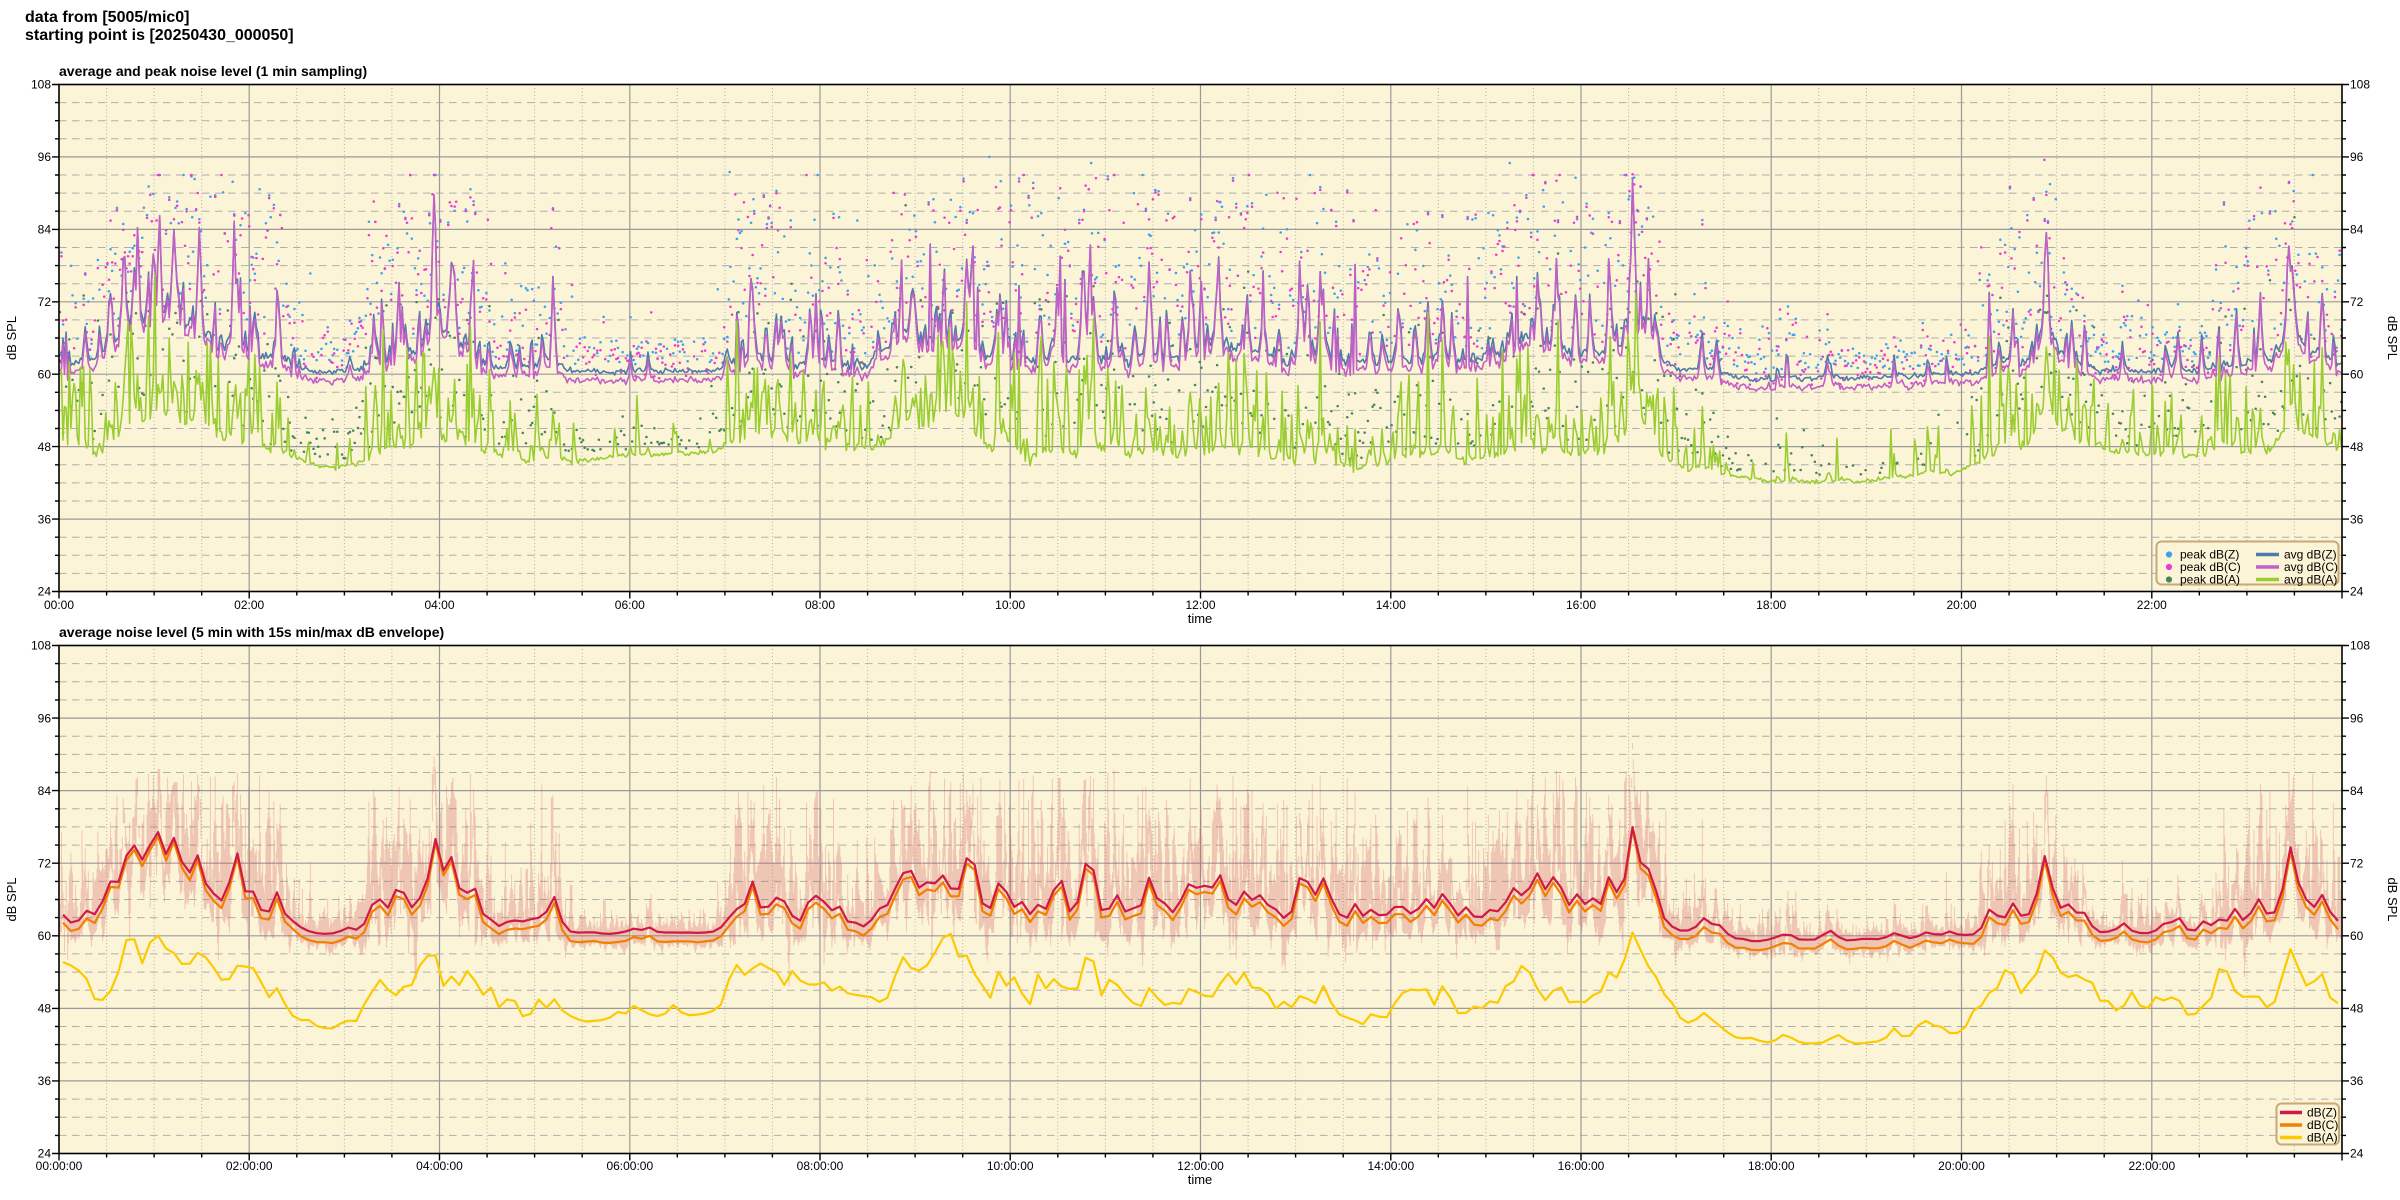  I want to click on svg-text:starting point is [20250430_00: starting point is [20250430_000050], so click(159, 35).